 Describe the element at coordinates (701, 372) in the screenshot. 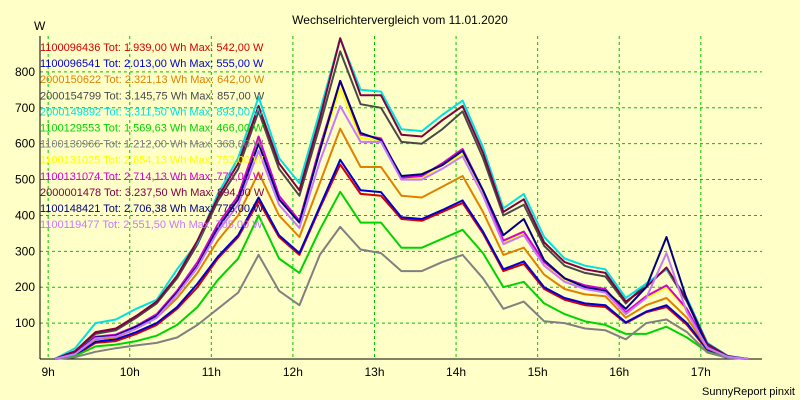

I see `x-tick-label-17h: 17h` at that location.